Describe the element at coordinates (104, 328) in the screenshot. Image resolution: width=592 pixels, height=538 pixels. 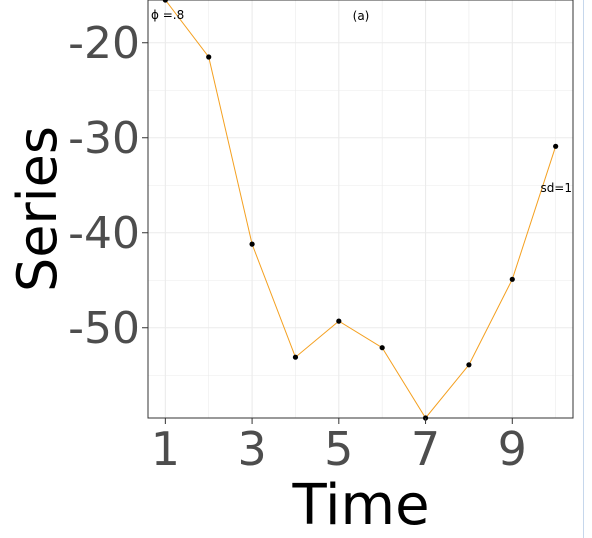
I see `y-tick-label: -50` at that location.